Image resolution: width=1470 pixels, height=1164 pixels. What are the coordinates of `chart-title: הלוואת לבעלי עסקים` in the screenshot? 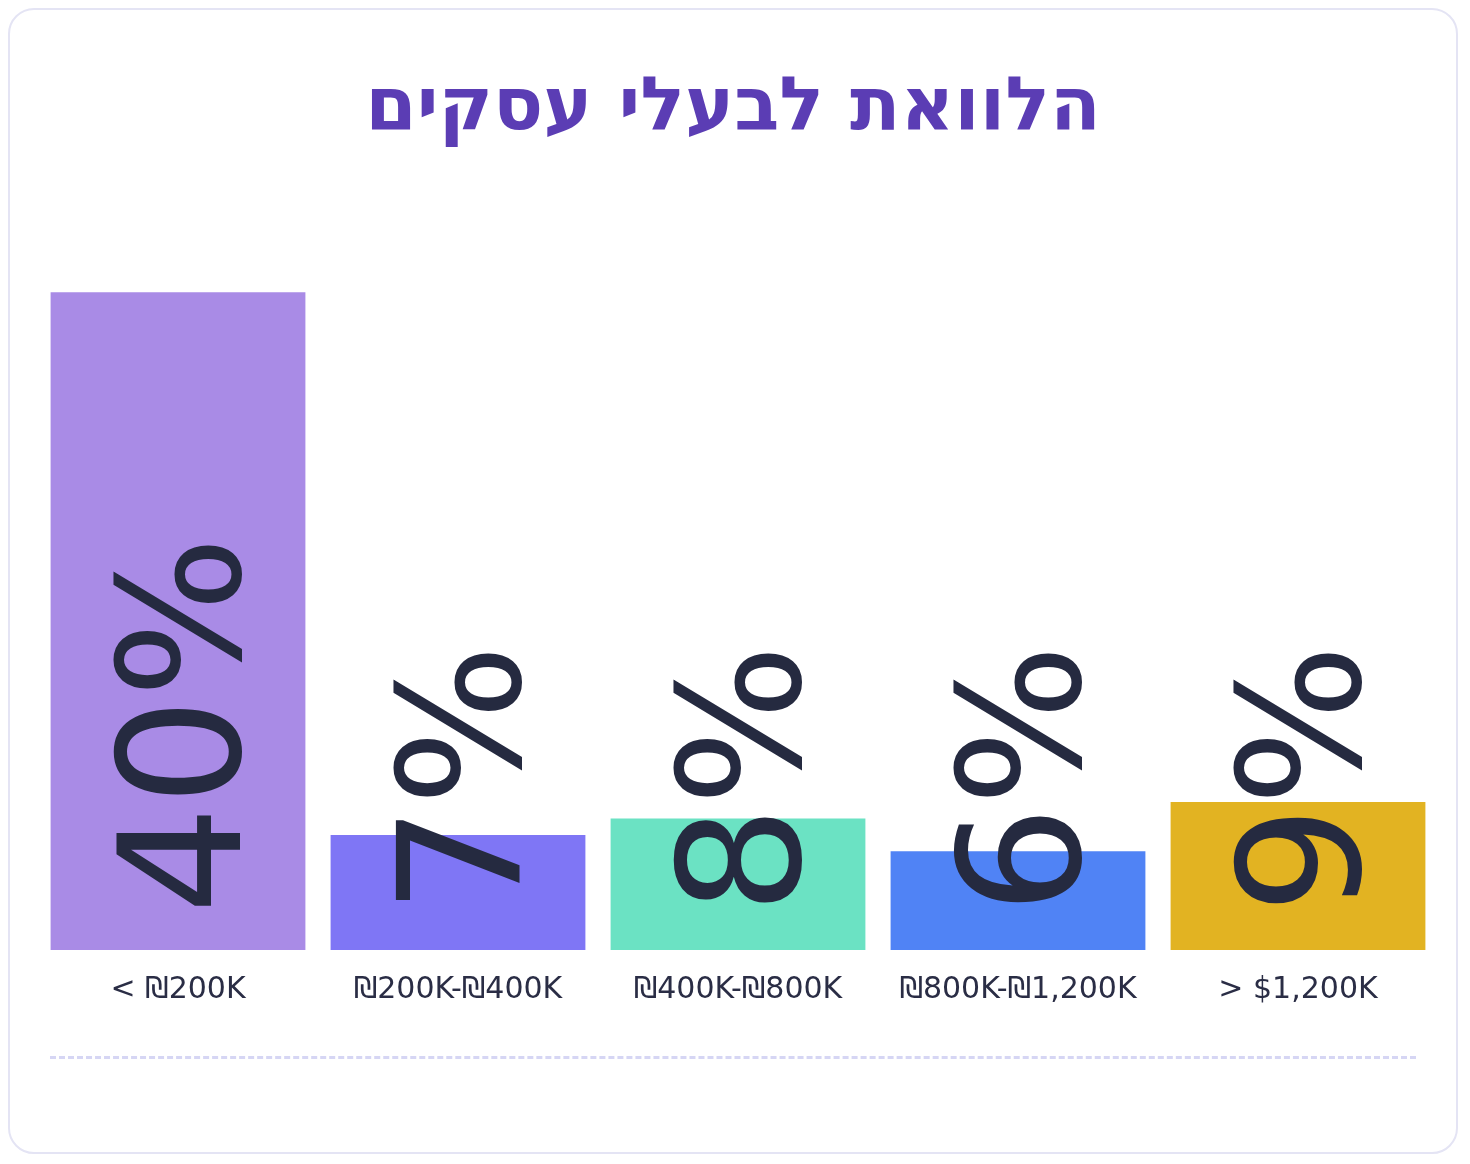 It's located at (733, 104).